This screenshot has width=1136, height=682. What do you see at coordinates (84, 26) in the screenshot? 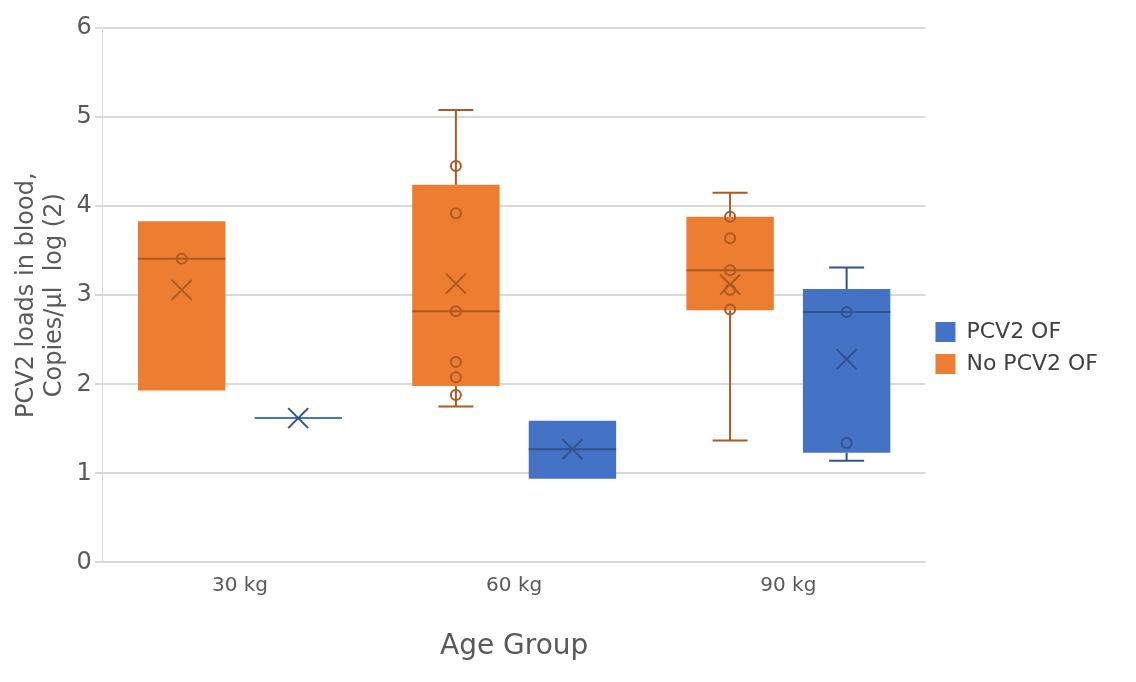
I see `y-tick-label: 6` at bounding box center [84, 26].